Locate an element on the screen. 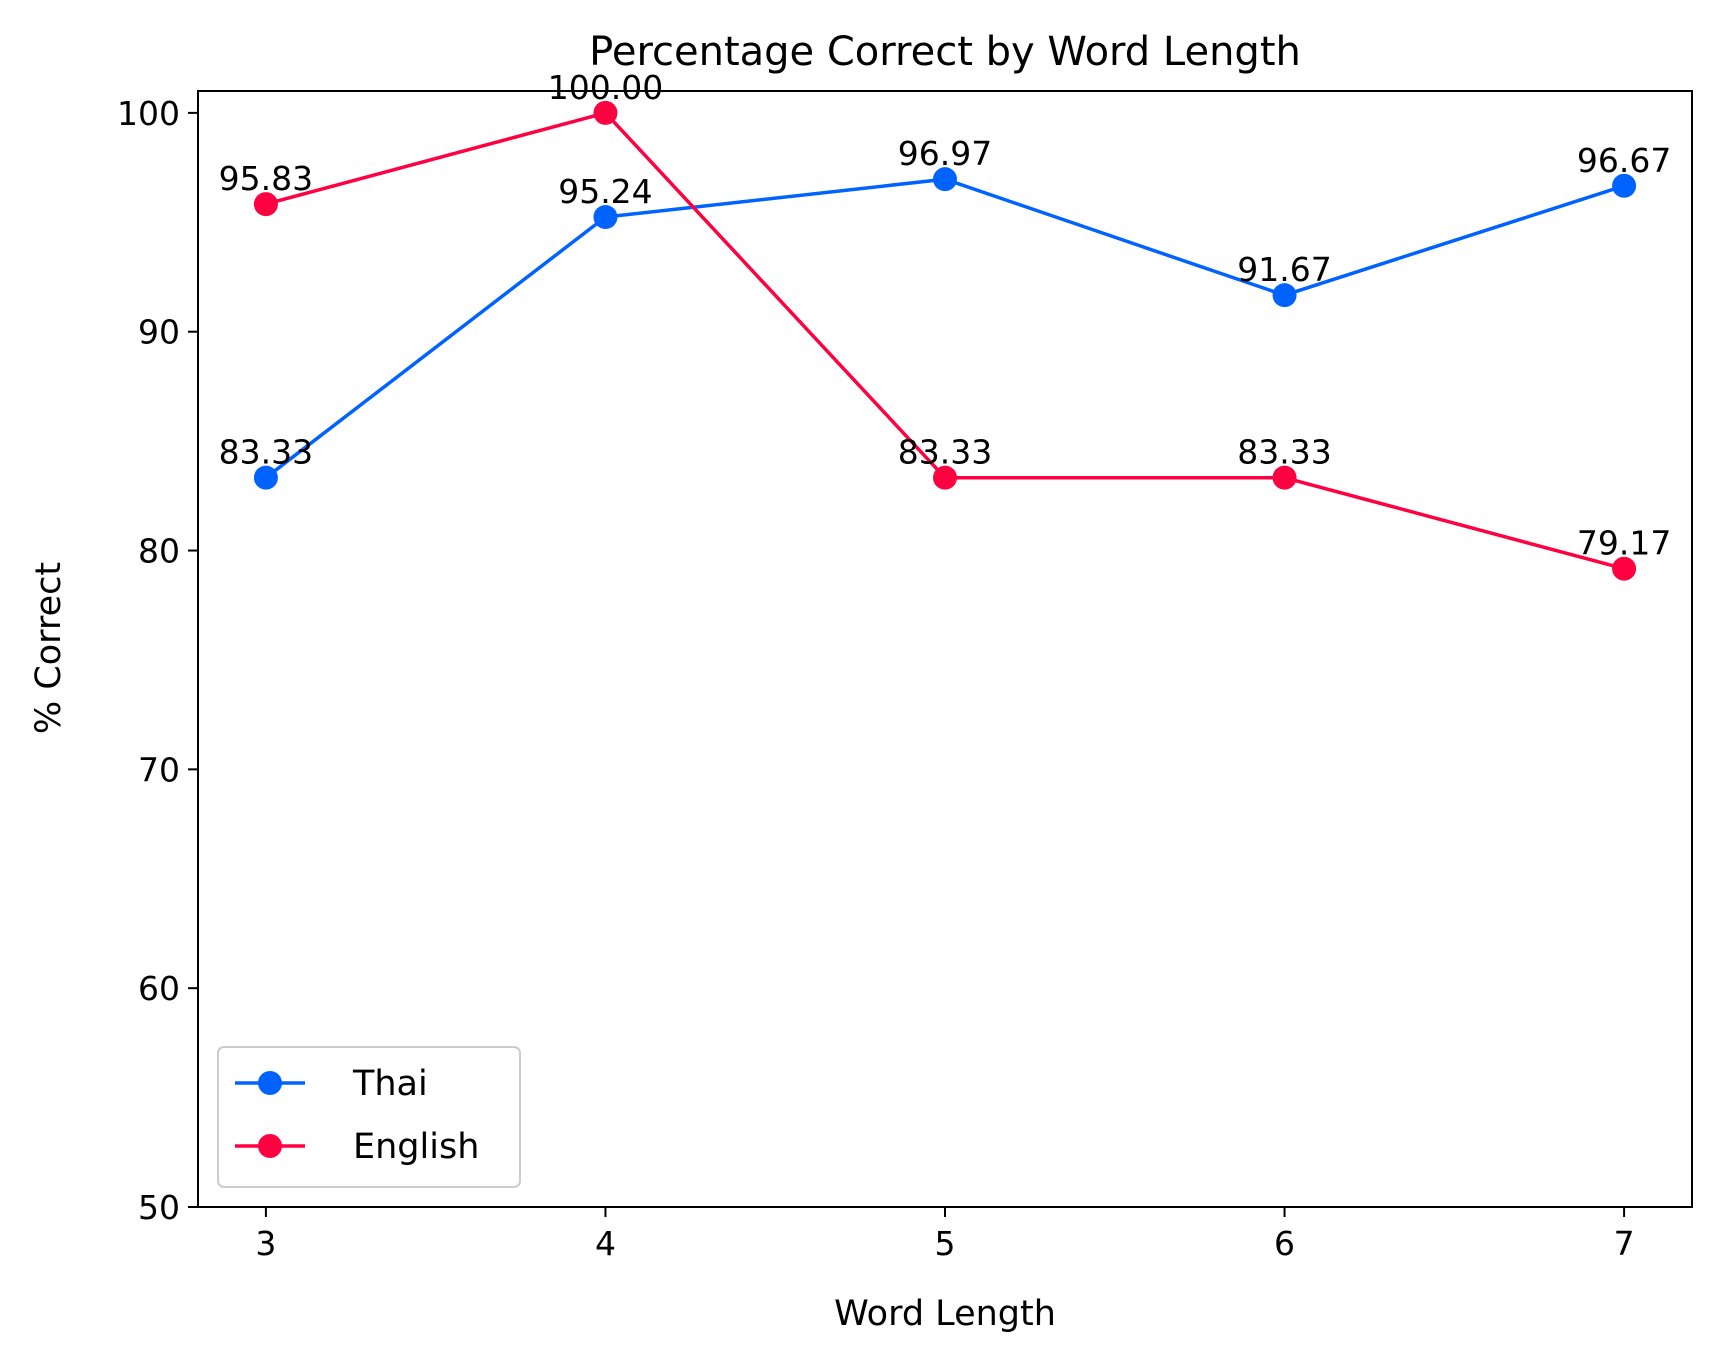  x-tick-label-5: 5 is located at coordinates (945, 1243).